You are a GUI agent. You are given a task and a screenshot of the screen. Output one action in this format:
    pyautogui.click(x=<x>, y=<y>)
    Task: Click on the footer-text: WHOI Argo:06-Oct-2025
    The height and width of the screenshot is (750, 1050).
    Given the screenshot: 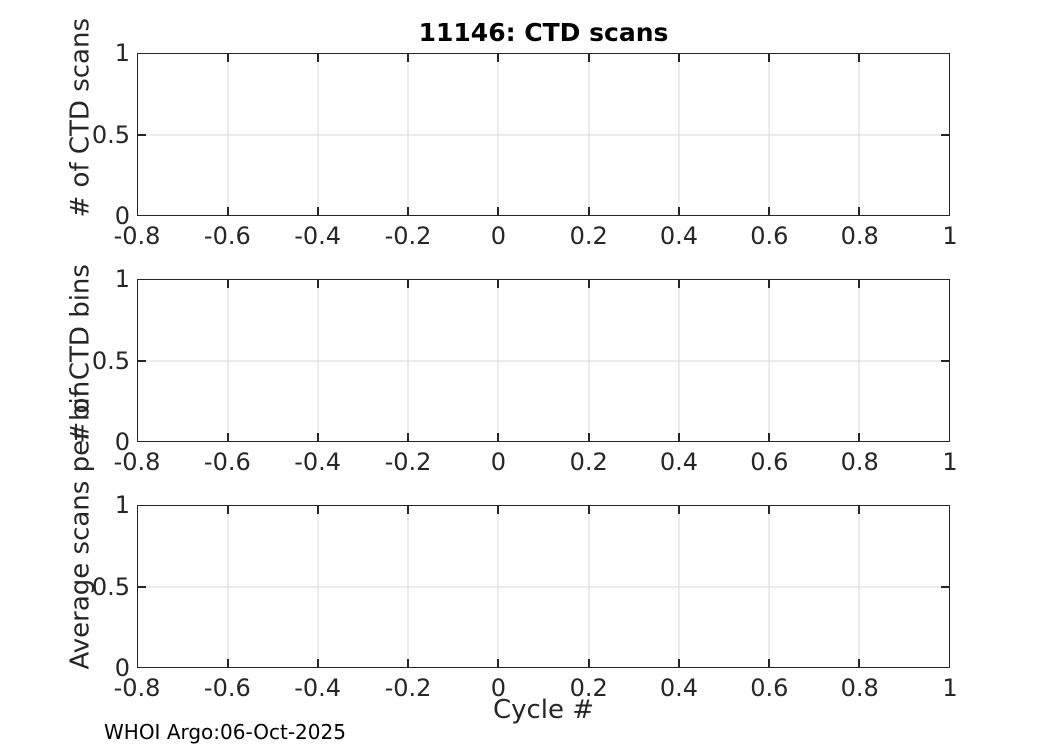 What is the action you would take?
    pyautogui.click(x=225, y=732)
    